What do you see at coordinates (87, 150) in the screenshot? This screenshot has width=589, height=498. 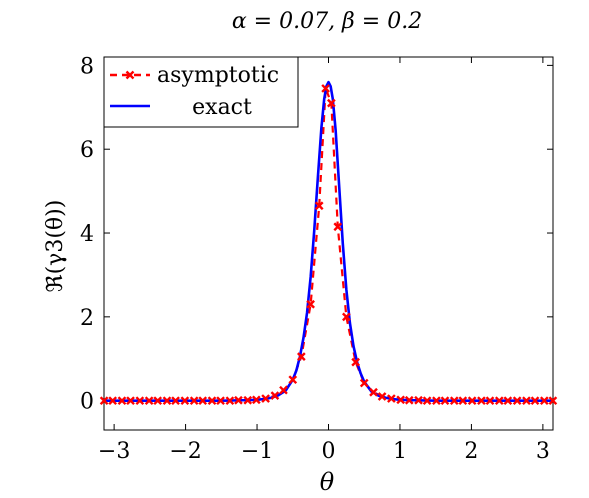 I see `y-tick-label: 6` at bounding box center [87, 150].